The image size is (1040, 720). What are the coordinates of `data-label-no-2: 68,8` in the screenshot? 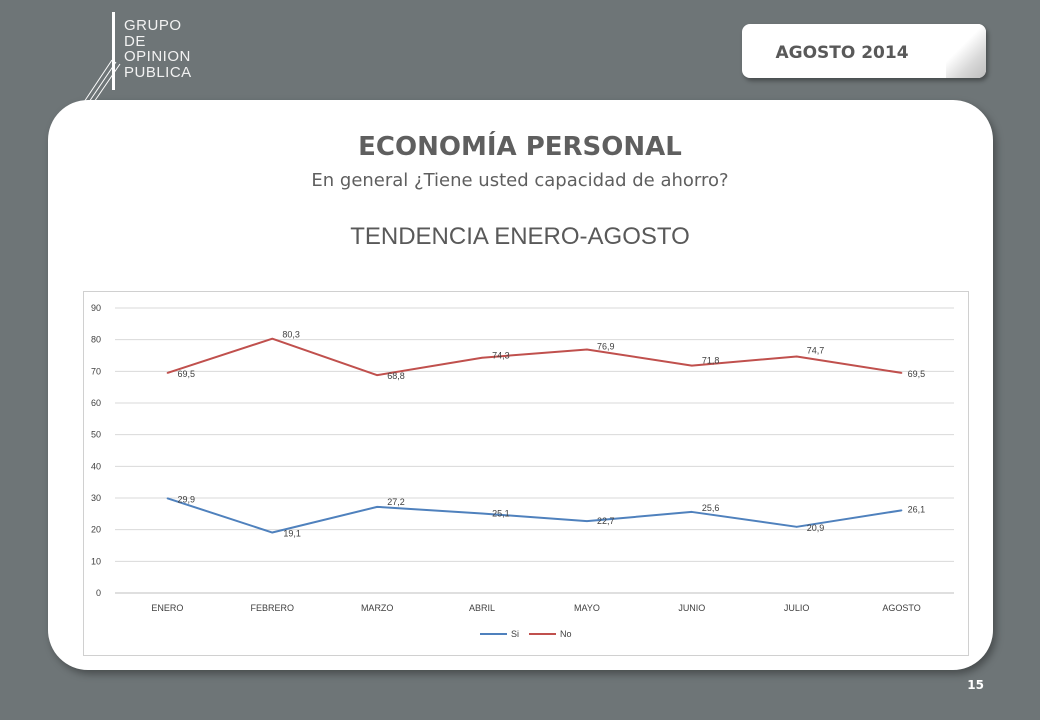 It's located at (396, 376).